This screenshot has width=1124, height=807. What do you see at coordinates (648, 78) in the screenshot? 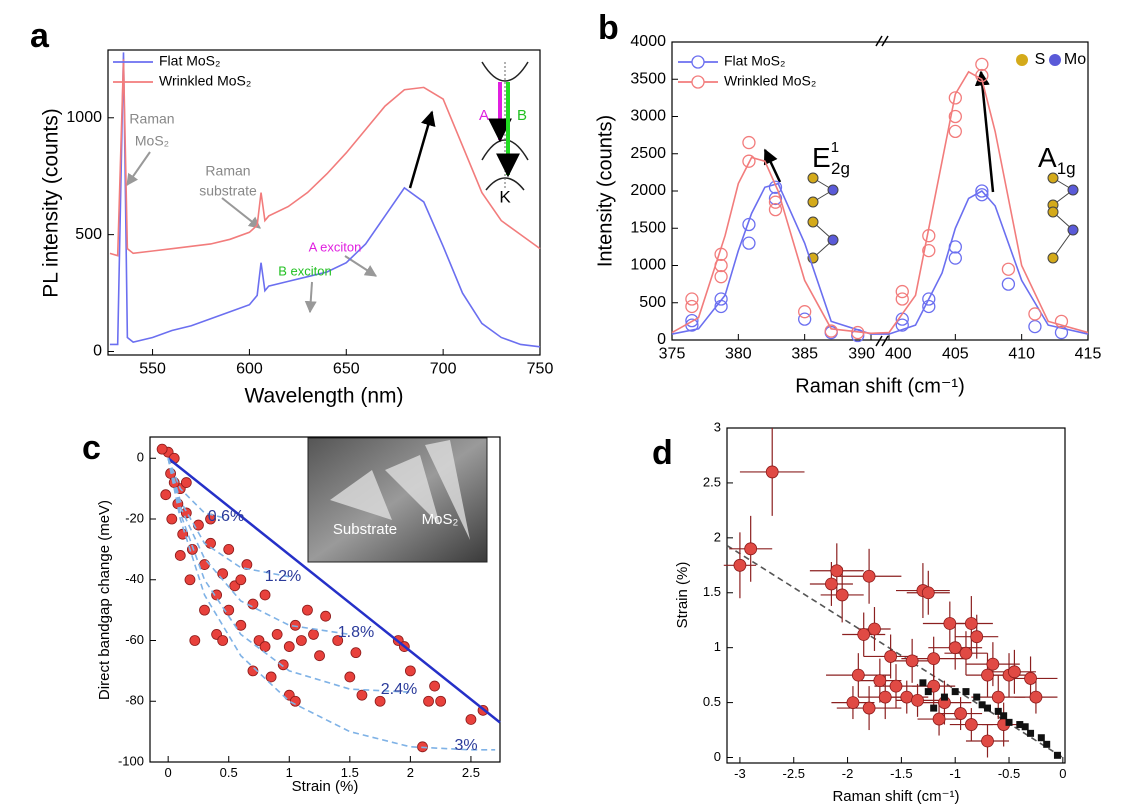
I see `y-tick-label: 3500` at bounding box center [648, 78].